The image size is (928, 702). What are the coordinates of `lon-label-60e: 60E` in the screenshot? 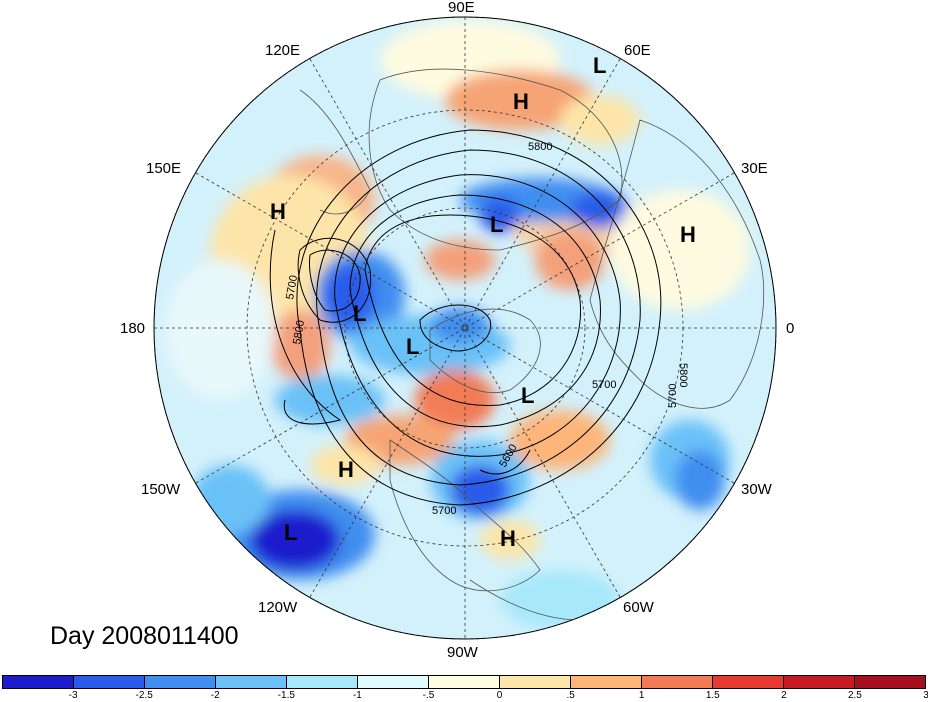 It's located at (637, 50).